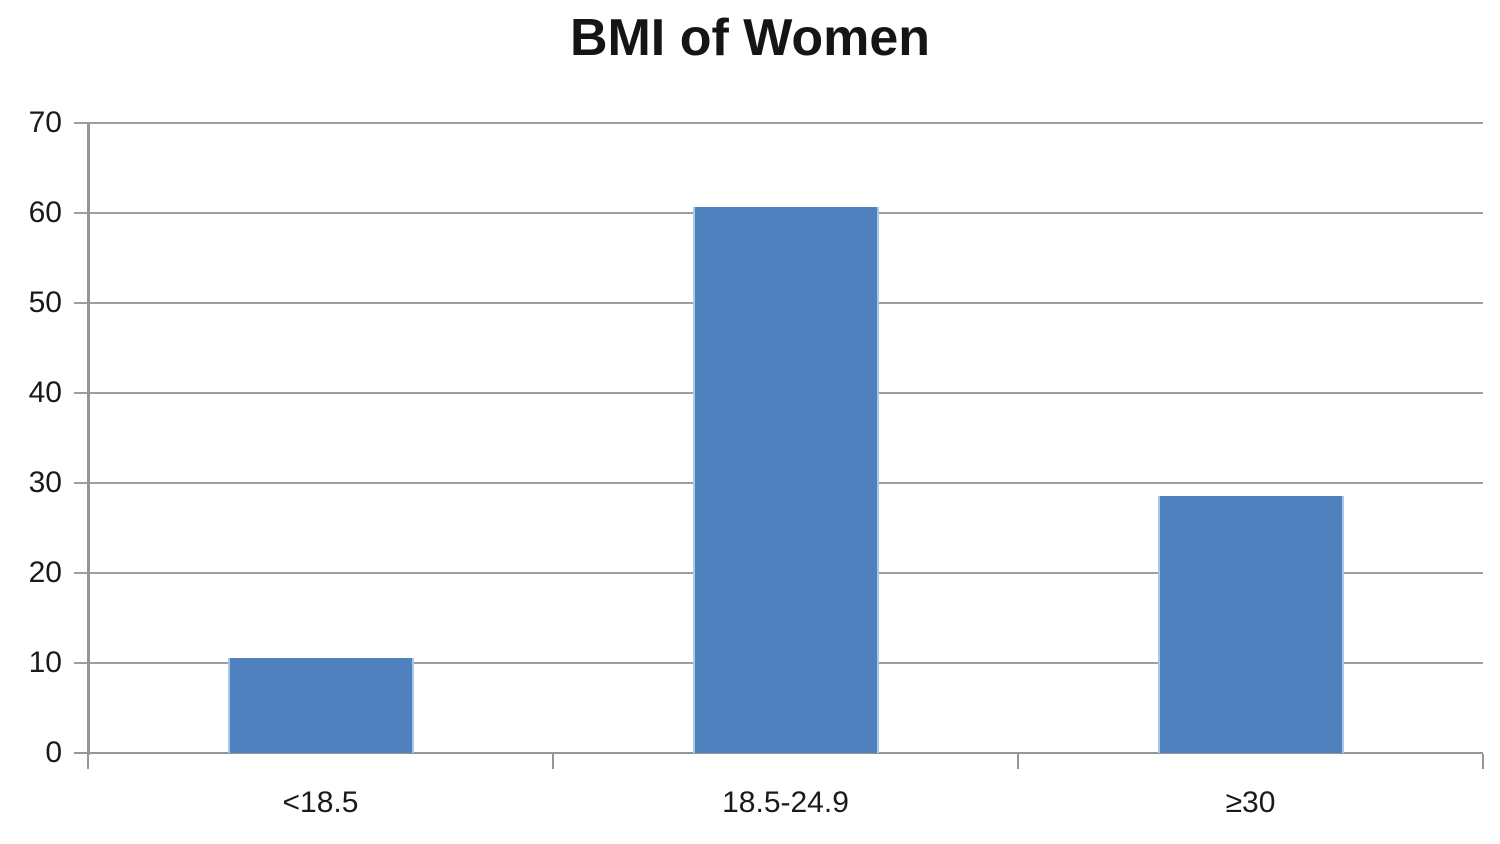 The height and width of the screenshot is (844, 1500). Describe the element at coordinates (88, 439) in the screenshot. I see `y-axis-line` at that location.